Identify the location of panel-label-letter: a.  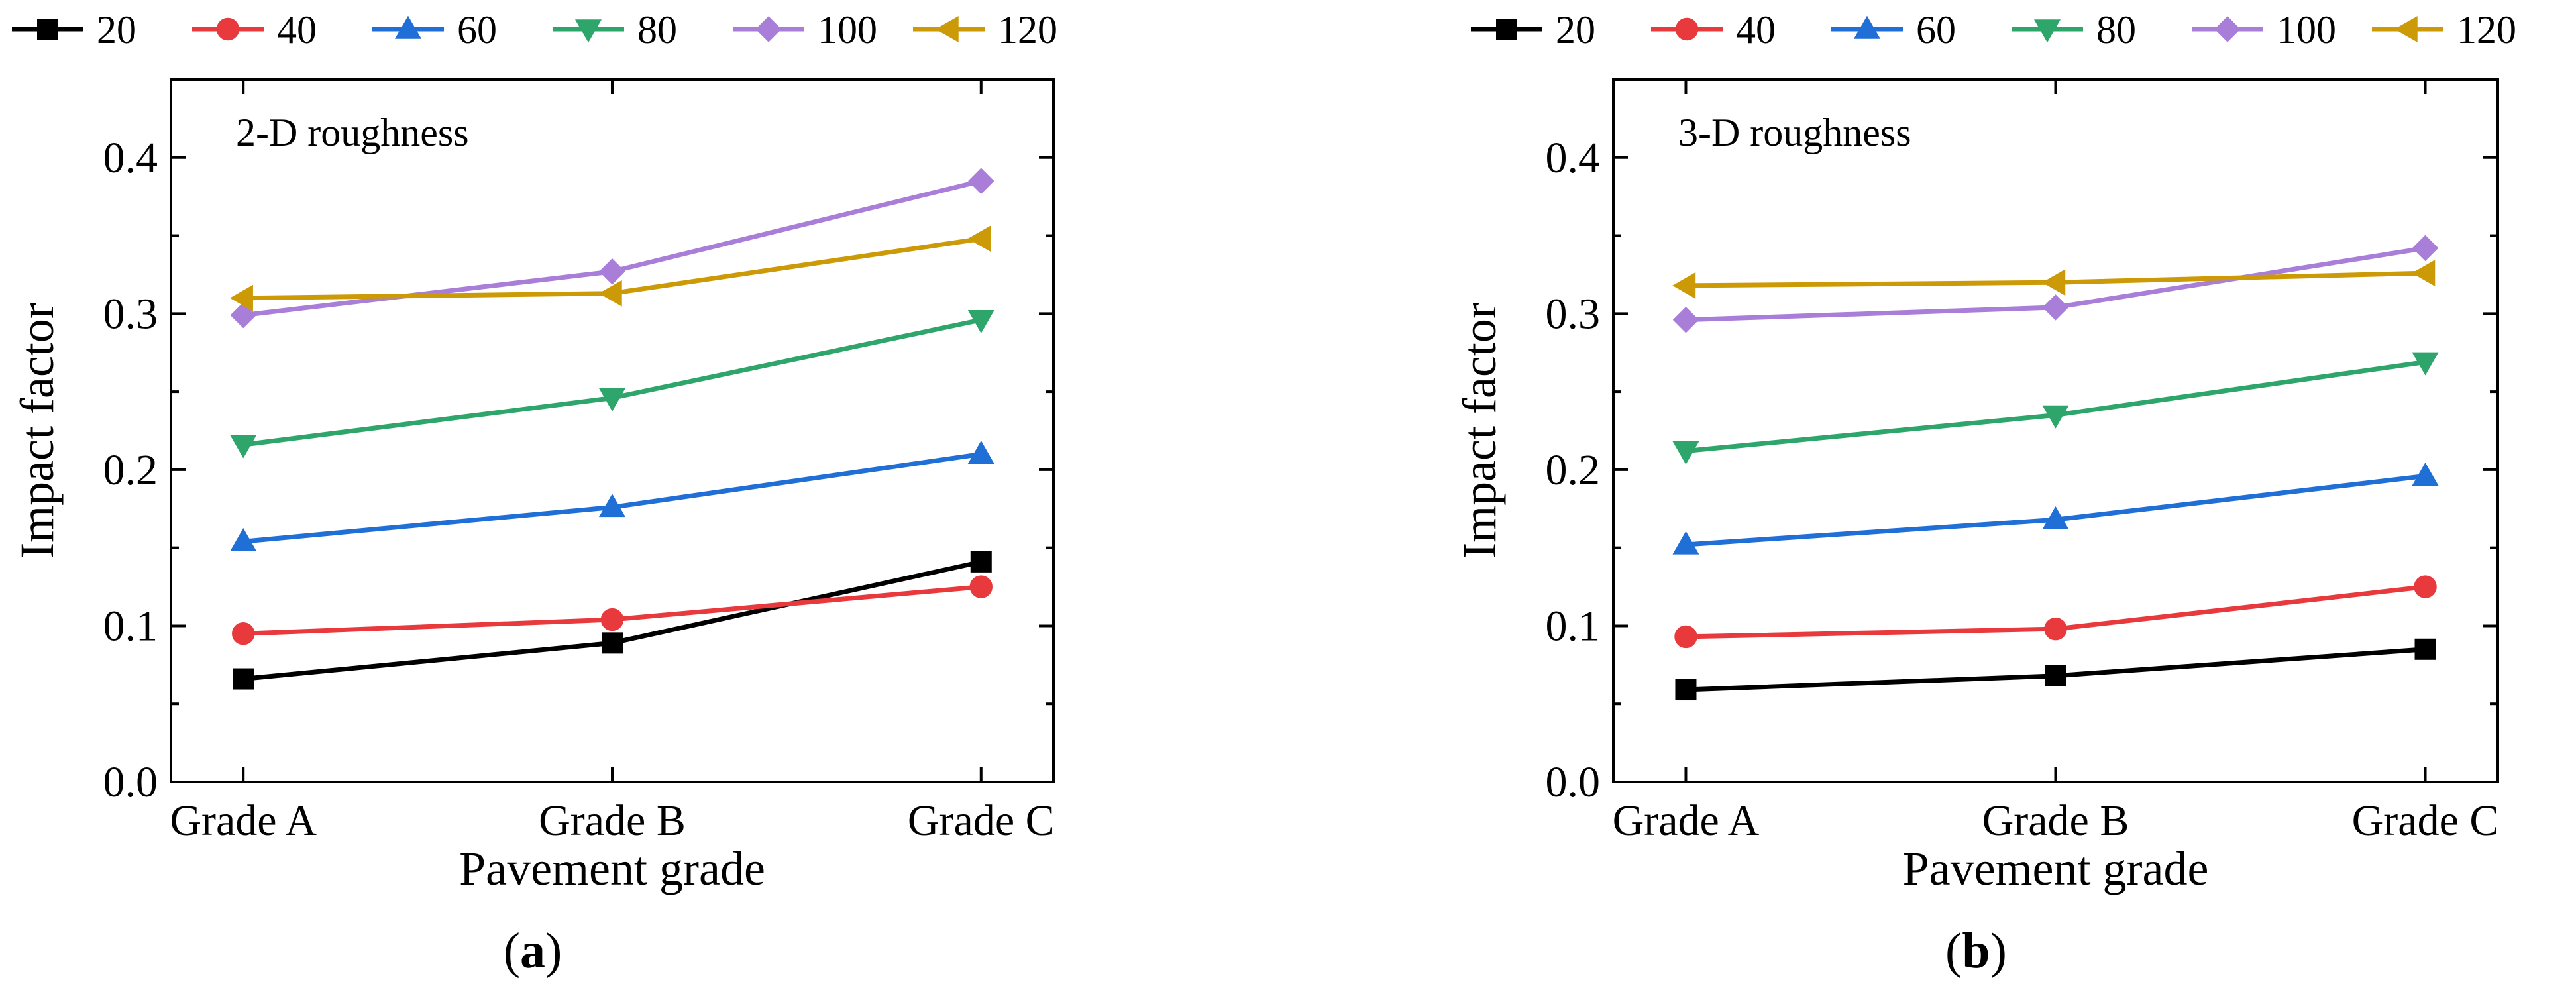
(532, 951).